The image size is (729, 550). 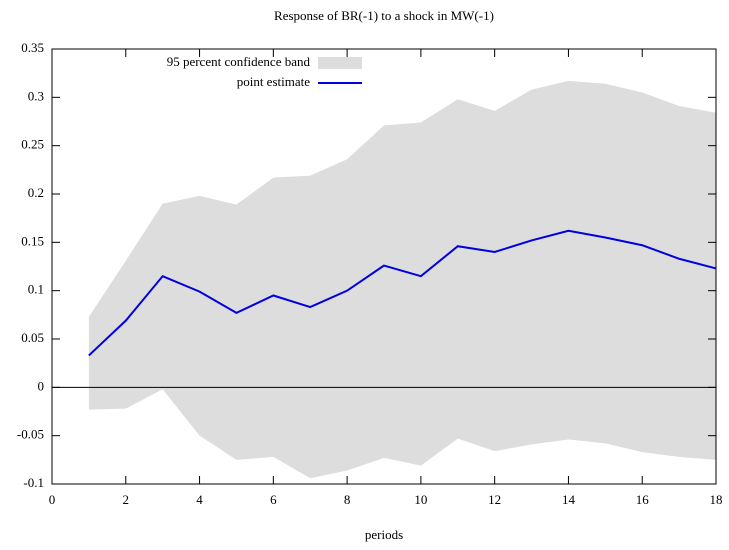 What do you see at coordinates (384, 534) in the screenshot?
I see `x-axis-label: periods` at bounding box center [384, 534].